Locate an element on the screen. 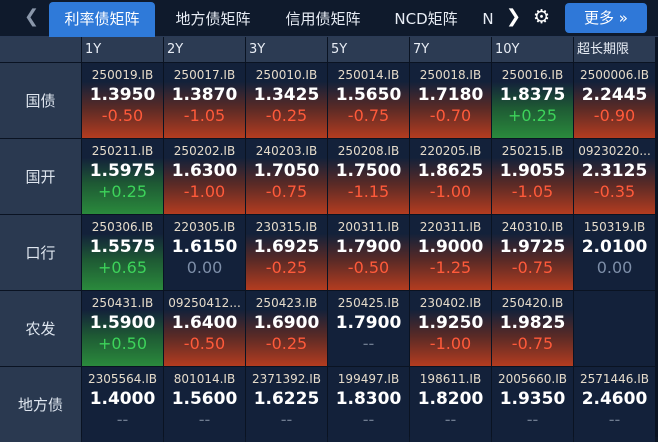 The width and height of the screenshot is (658, 442). matrix-cell: 200311.IB 1.7900 -0.50 is located at coordinates (368, 252).